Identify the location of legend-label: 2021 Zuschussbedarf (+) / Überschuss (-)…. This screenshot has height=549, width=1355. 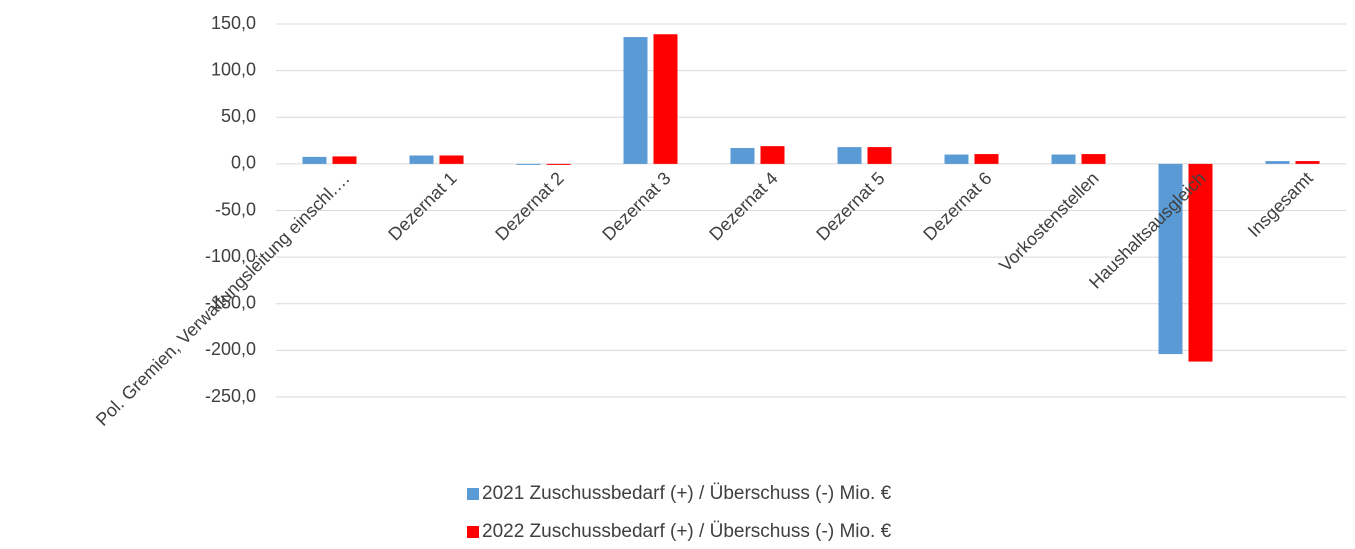
(687, 493).